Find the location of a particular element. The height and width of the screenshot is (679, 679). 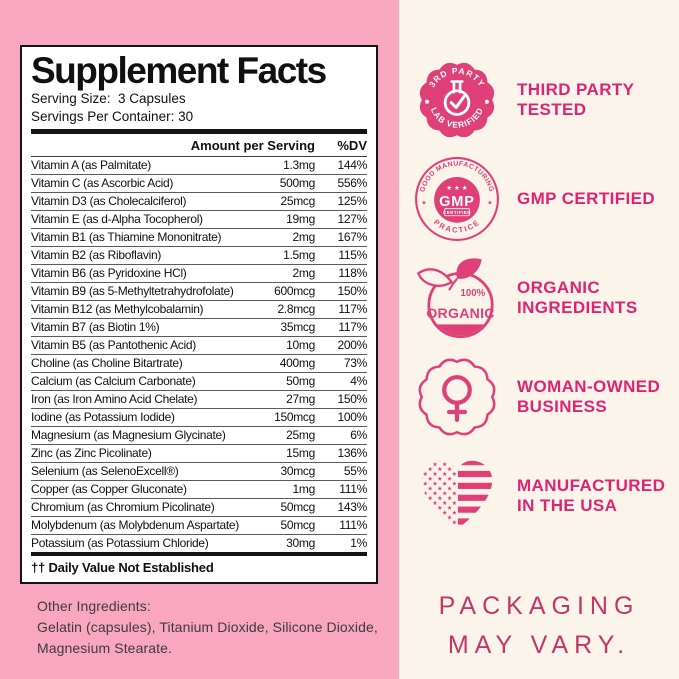

badge-label-third-party: THIRD PARTY TESTED is located at coordinates (575, 100).